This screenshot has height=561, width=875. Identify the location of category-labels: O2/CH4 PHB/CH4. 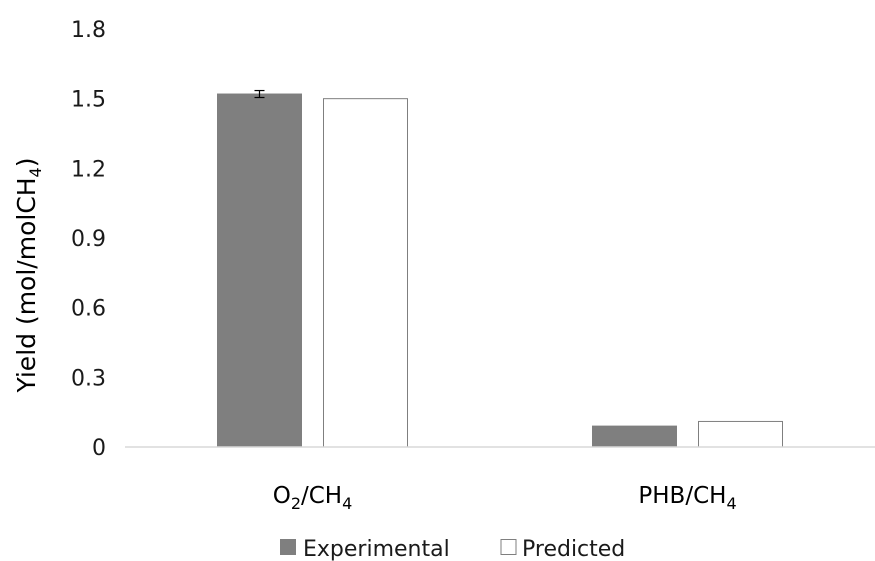
(505, 498).